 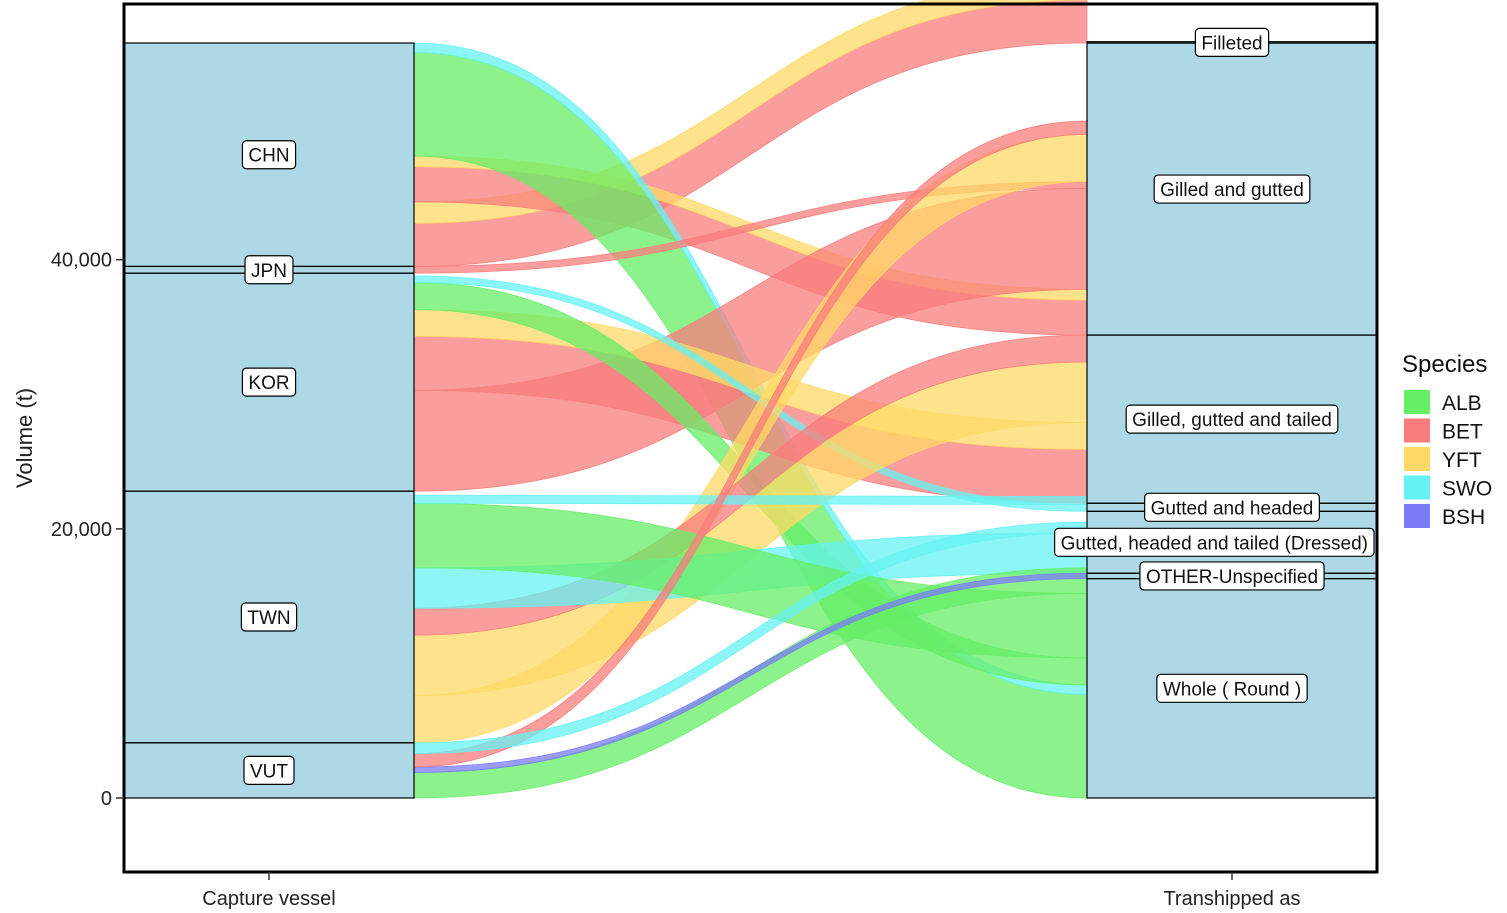 What do you see at coordinates (1417, 430) in the screenshot?
I see `legend-swatch-bet` at bounding box center [1417, 430].